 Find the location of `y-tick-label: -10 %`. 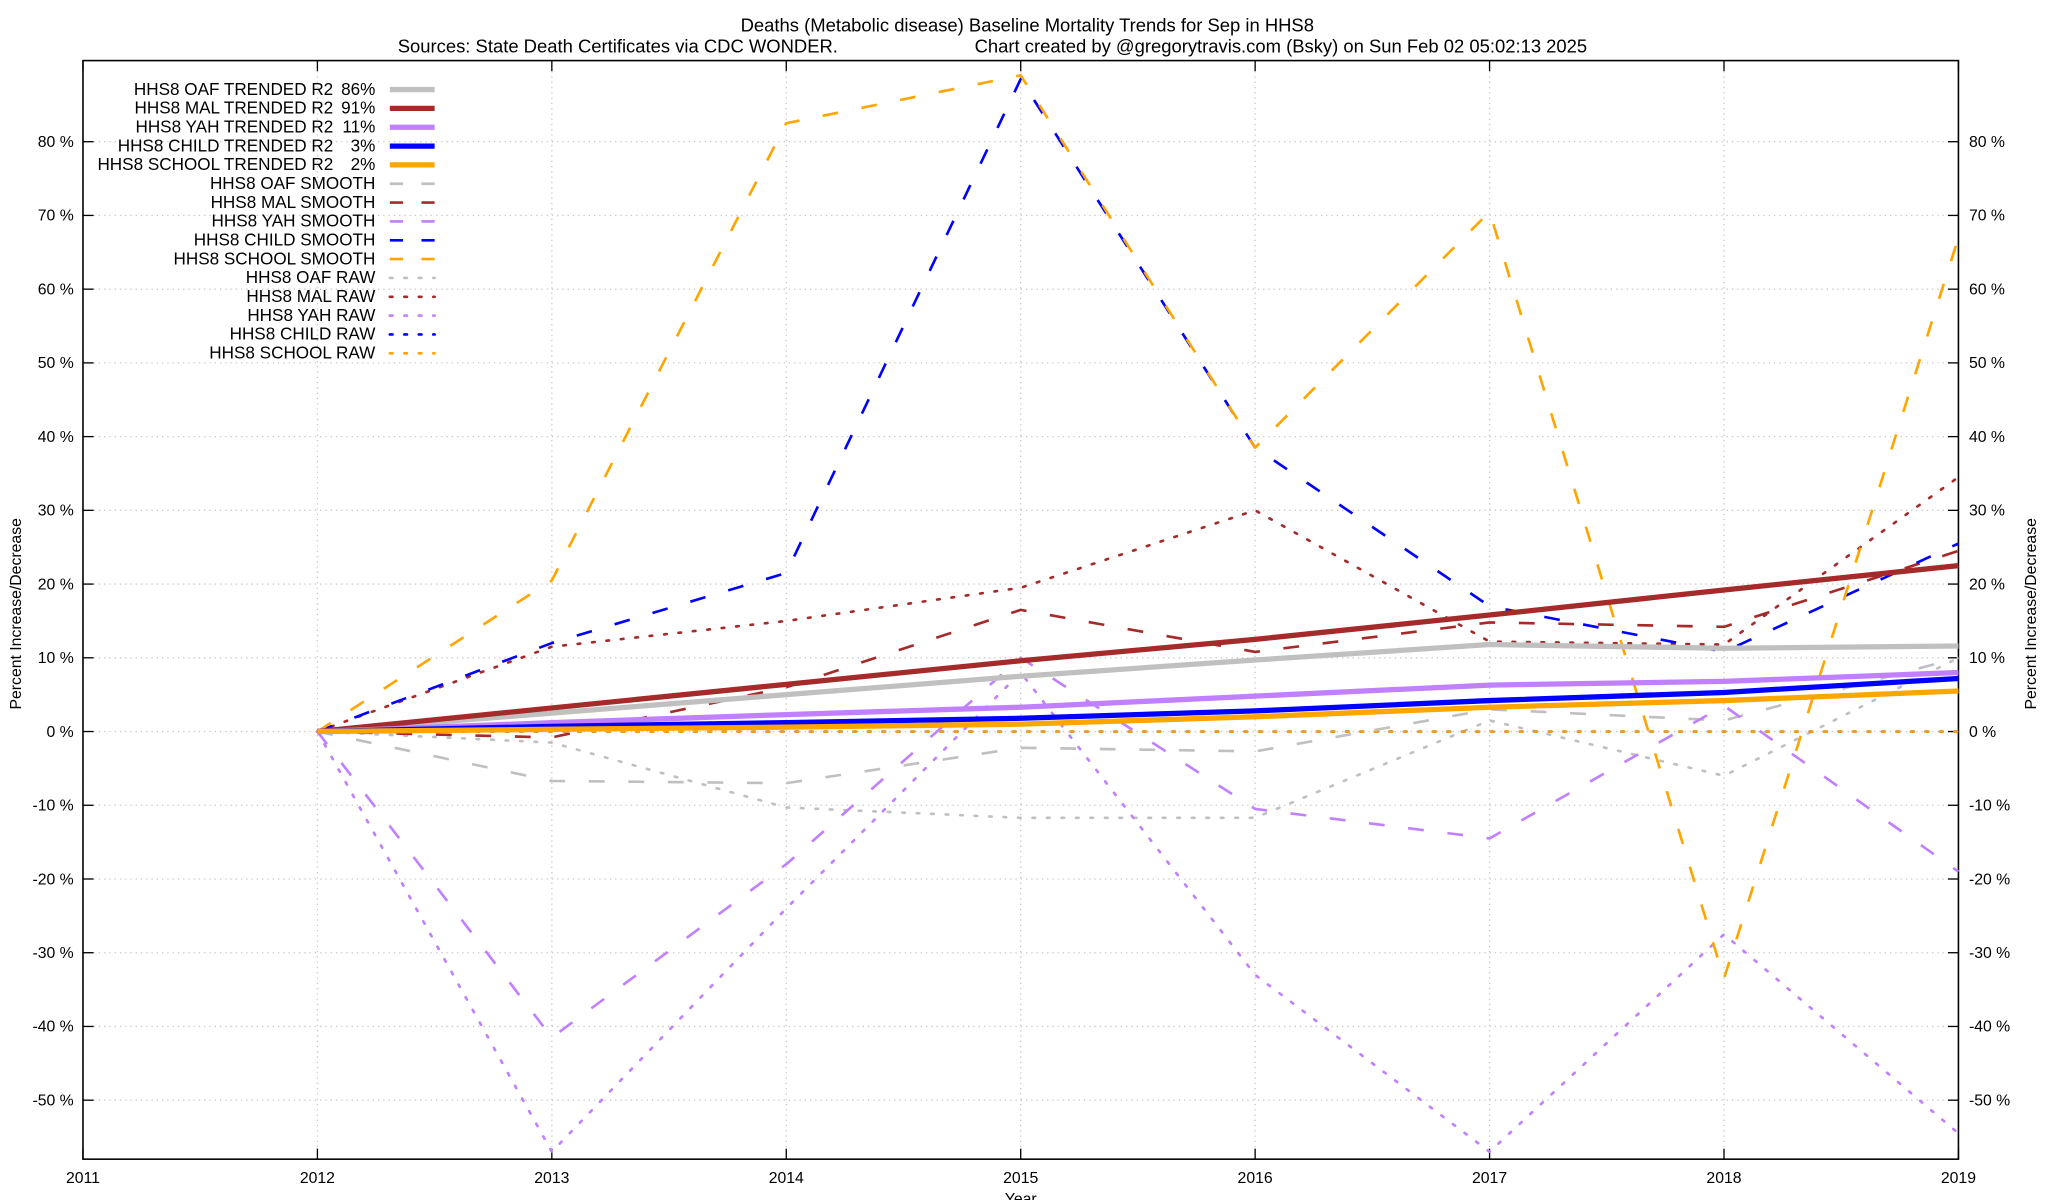

y-tick-label: -10 % is located at coordinates (52, 806).